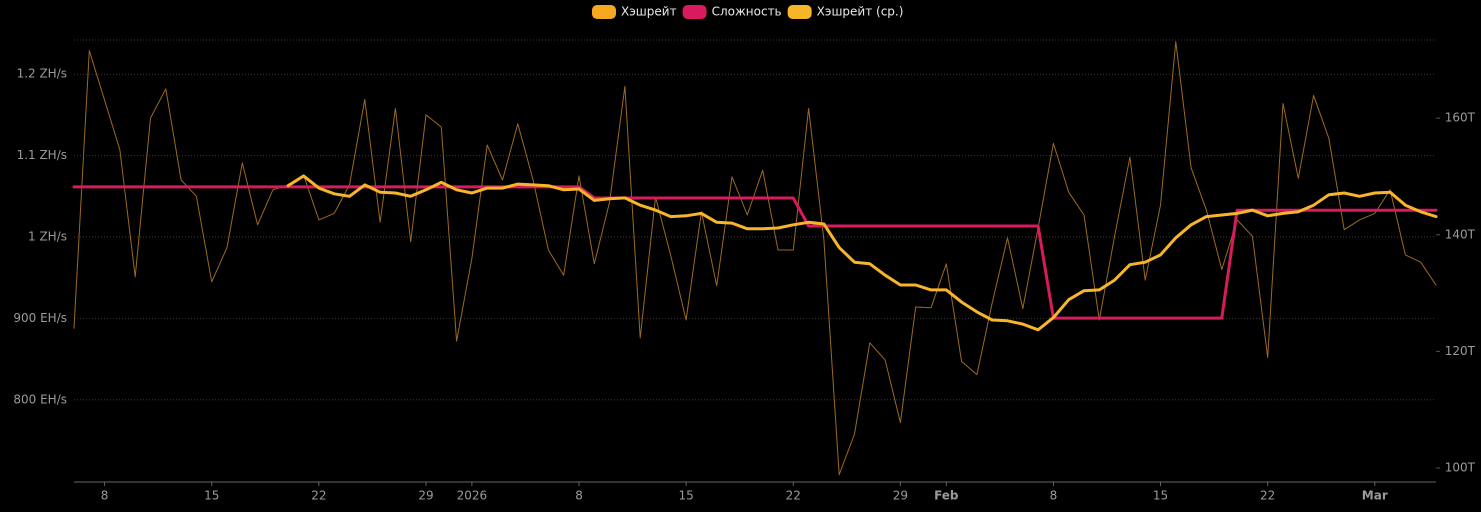 The image size is (1481, 512). What do you see at coordinates (42, 155) in the screenshot?
I see `y-tick-label: 1.1 ZH/s` at bounding box center [42, 155].